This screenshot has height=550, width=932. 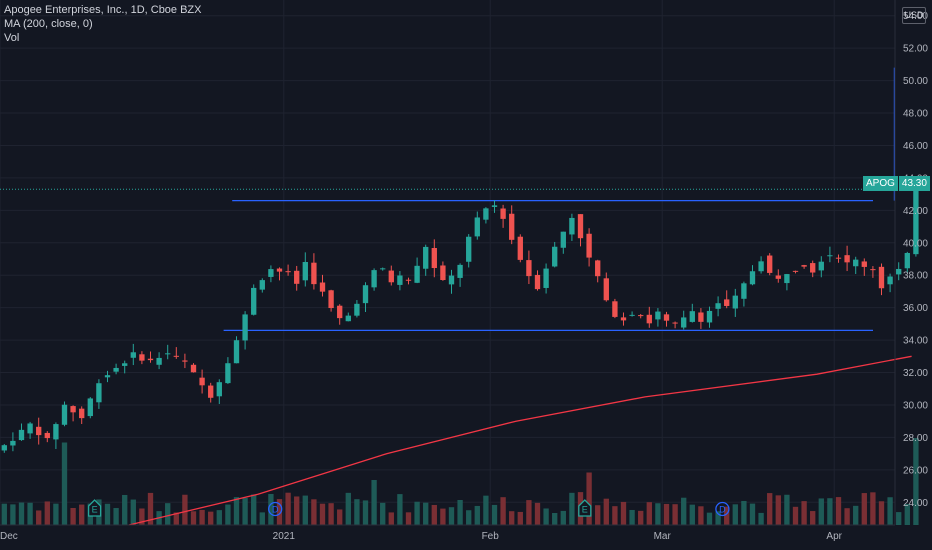 I want to click on time-tick-label: Feb, so click(x=491, y=536).